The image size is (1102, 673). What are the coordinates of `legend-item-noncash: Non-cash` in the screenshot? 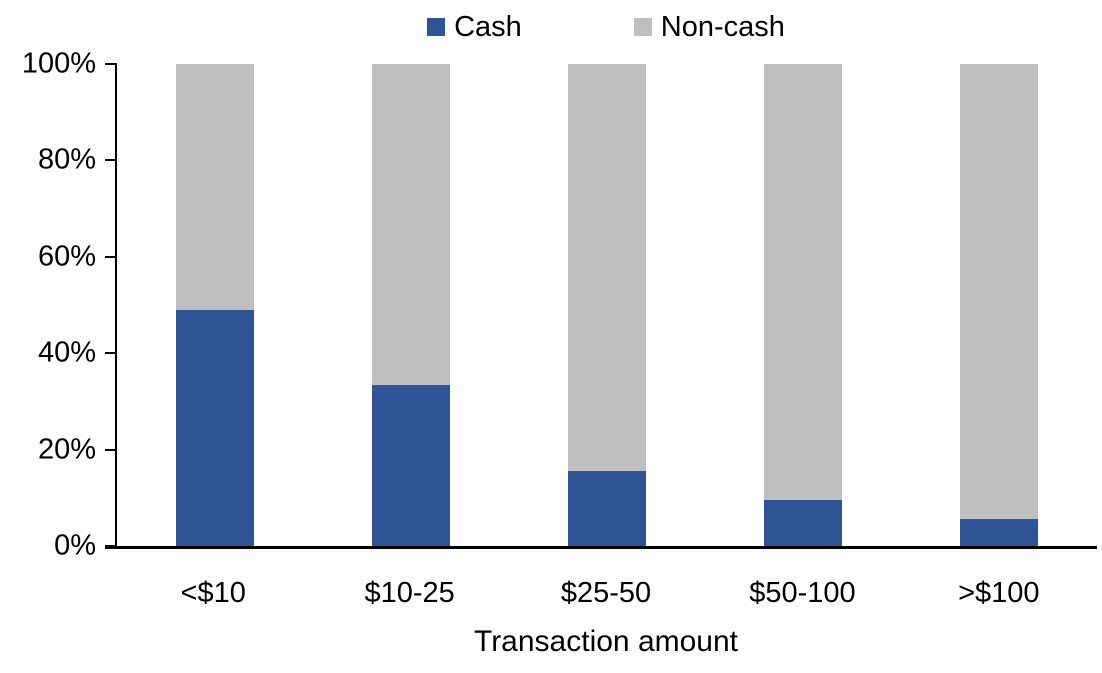 It's located at (709, 27).